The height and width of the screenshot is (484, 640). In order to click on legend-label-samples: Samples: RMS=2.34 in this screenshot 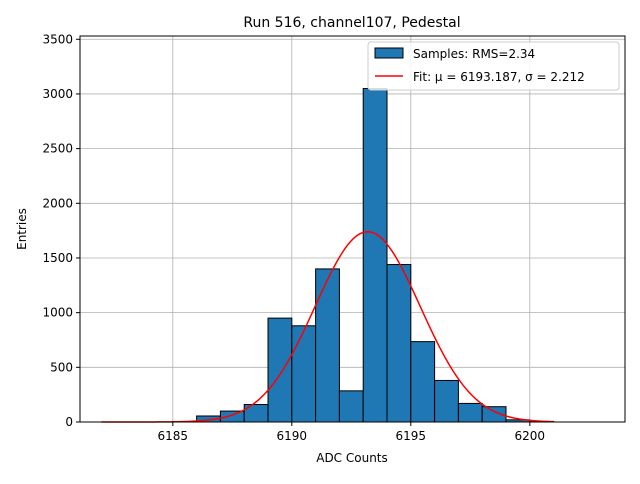, I will do `click(474, 54)`.